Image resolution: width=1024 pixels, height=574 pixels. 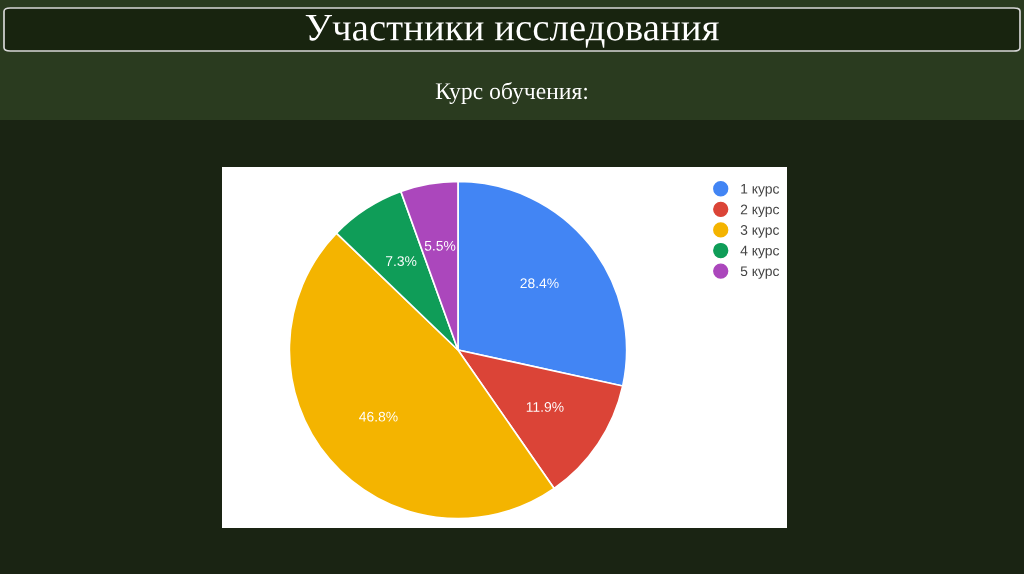 What do you see at coordinates (760, 190) in the screenshot?
I see `legend-label: 1 курс` at bounding box center [760, 190].